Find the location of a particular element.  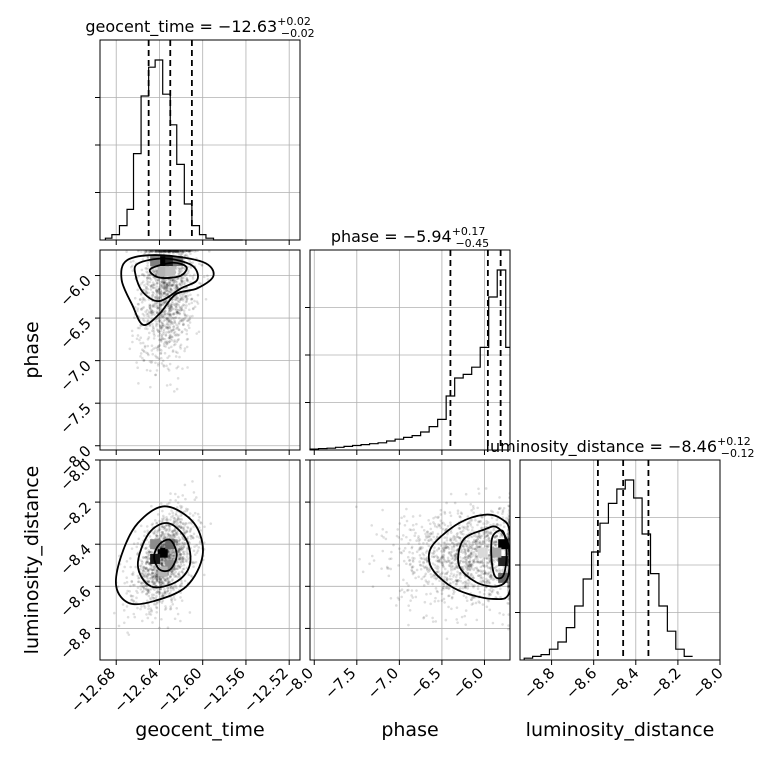

grid is located at coordinates (410, 350).